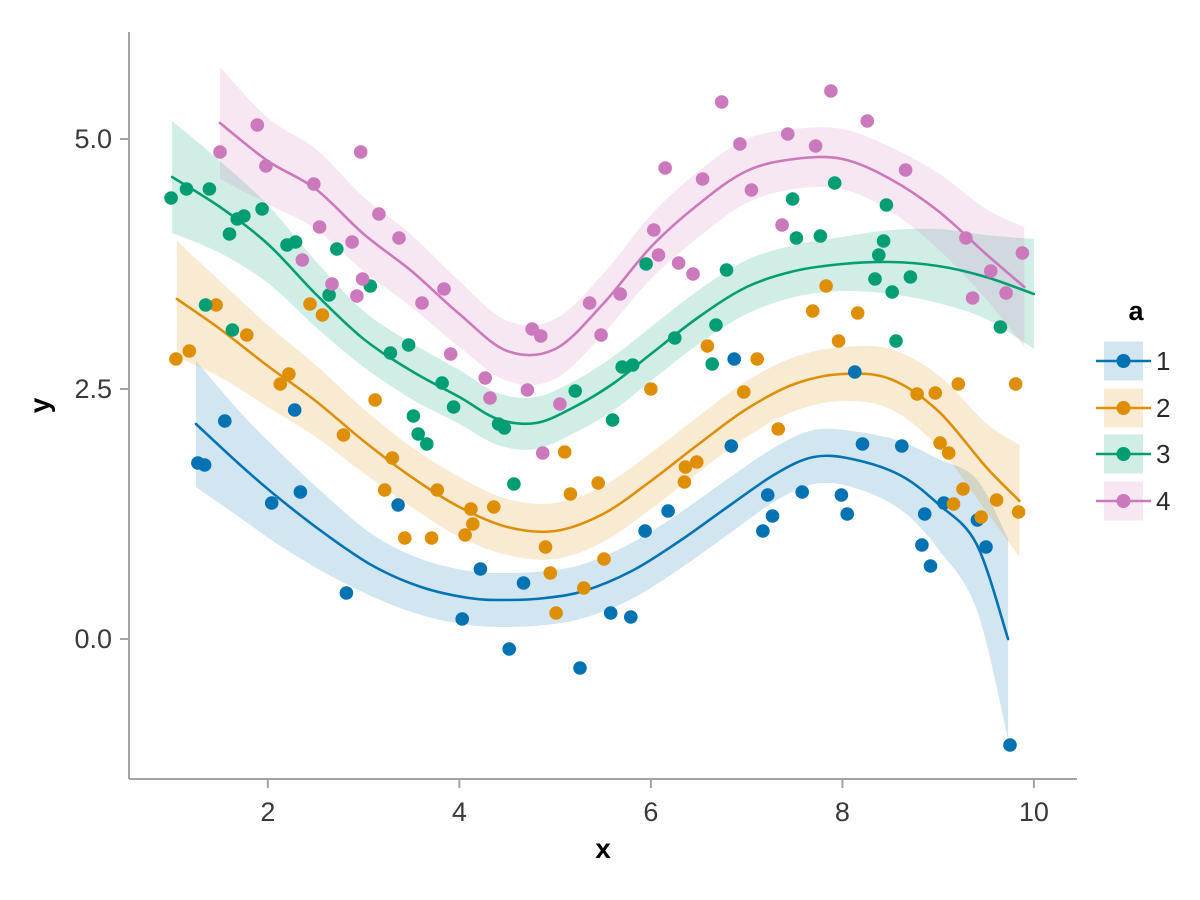  What do you see at coordinates (1034, 812) in the screenshot?
I see `x-tick-label: 10` at bounding box center [1034, 812].